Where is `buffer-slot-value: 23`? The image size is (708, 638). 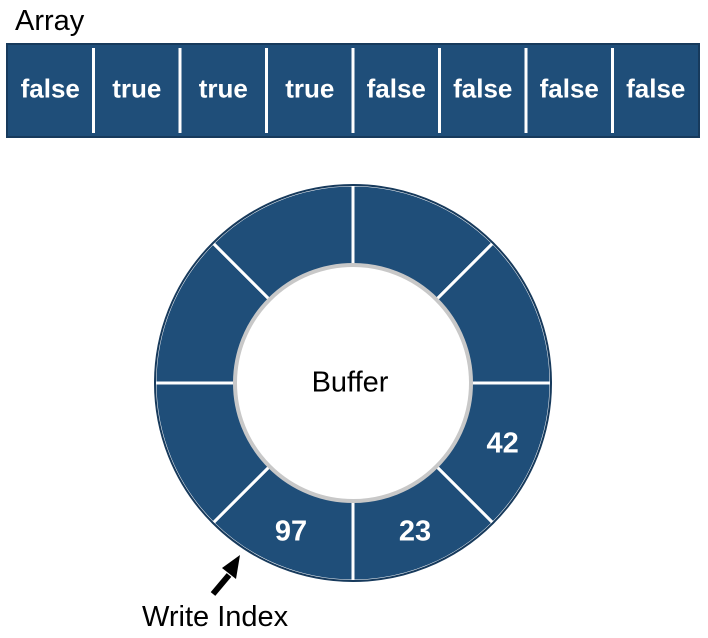
buffer-slot-value: 23 is located at coordinates (415, 531).